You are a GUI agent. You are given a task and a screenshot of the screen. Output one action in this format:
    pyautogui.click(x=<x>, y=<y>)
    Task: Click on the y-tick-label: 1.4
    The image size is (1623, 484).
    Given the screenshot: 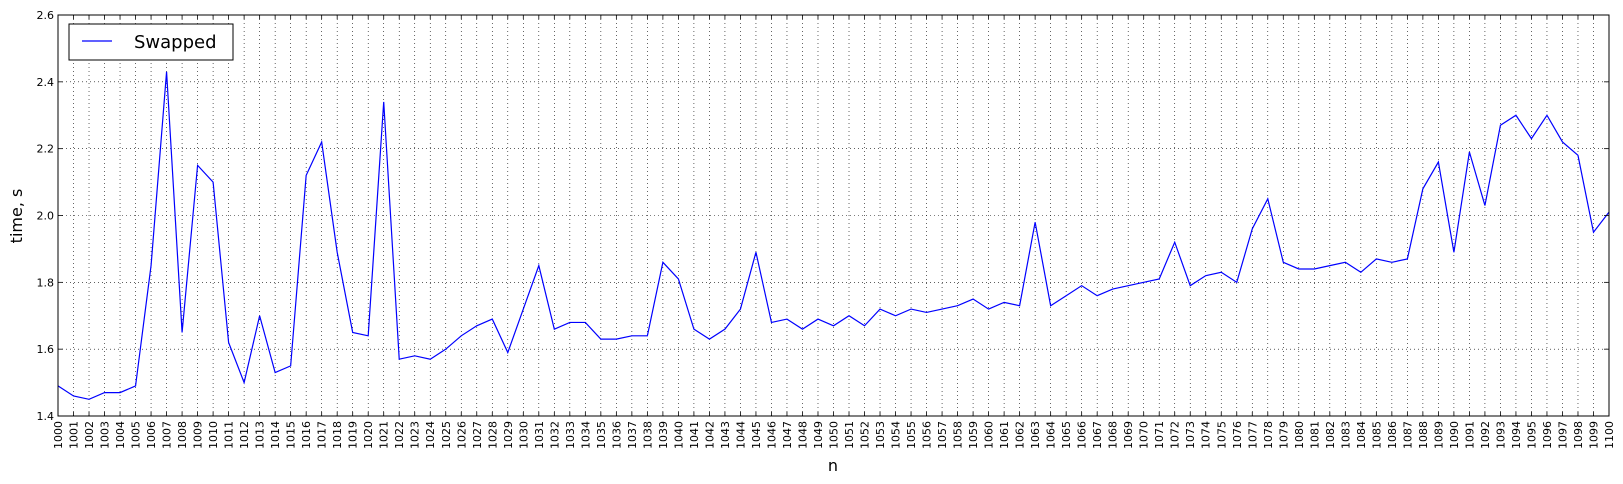 What is the action you would take?
    pyautogui.click(x=46, y=416)
    